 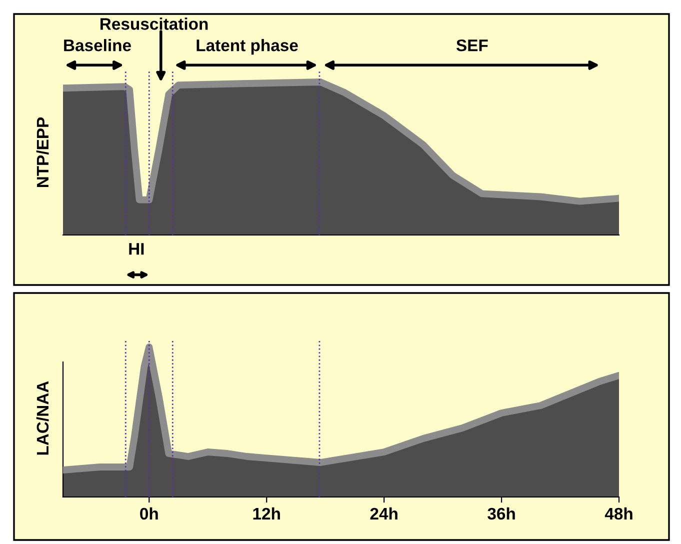 I want to click on text: Latent phase, so click(x=247, y=47).